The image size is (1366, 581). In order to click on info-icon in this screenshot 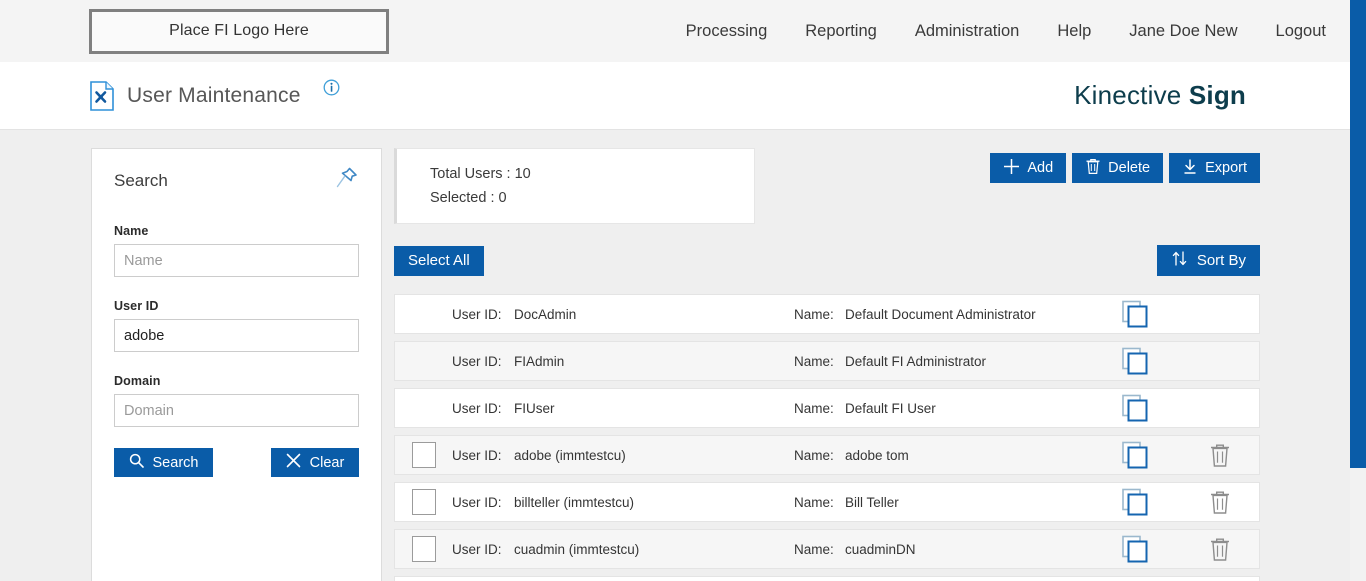, I will do `click(331, 90)`.